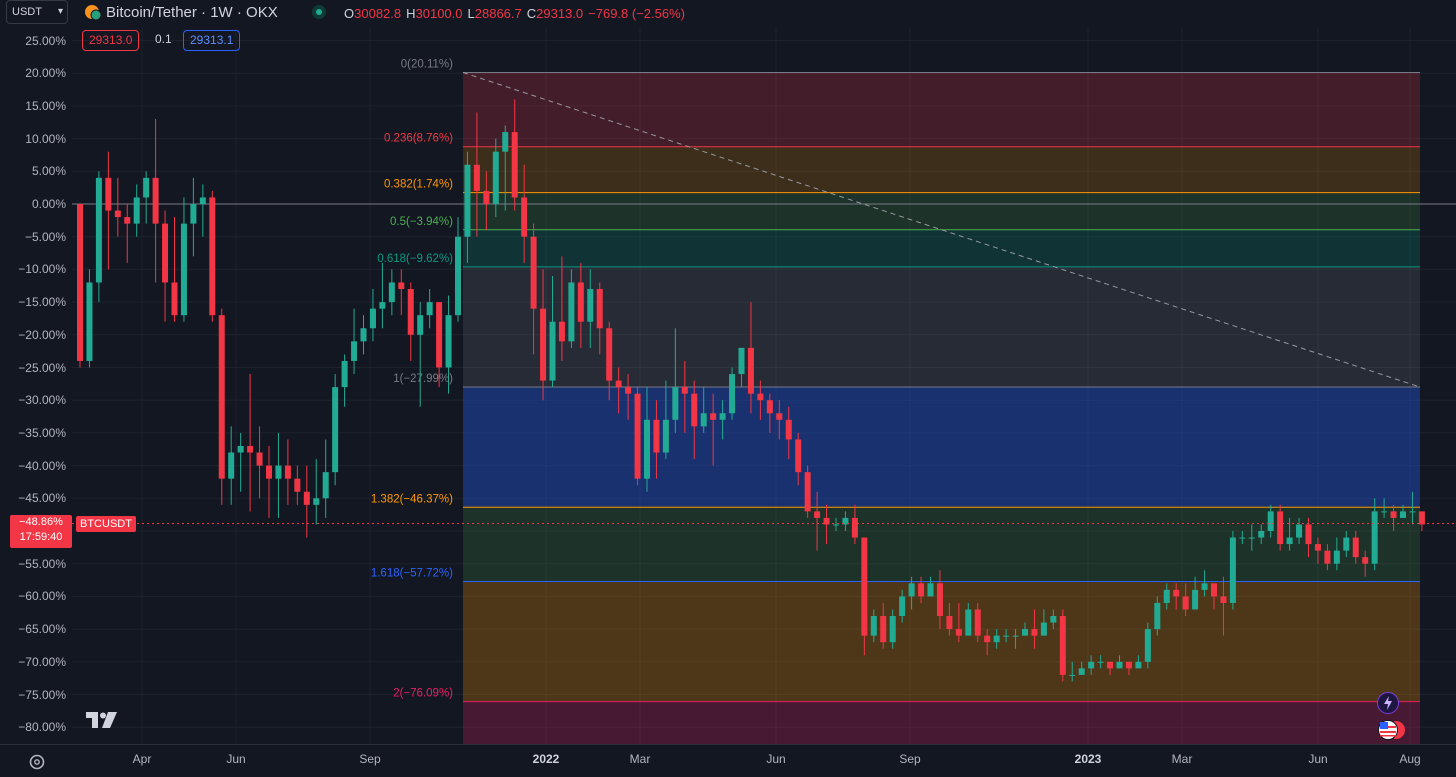 The image size is (1456, 777). I want to click on symbol-title: Bitcoin/Tether · 1W · OKX, so click(192, 12).